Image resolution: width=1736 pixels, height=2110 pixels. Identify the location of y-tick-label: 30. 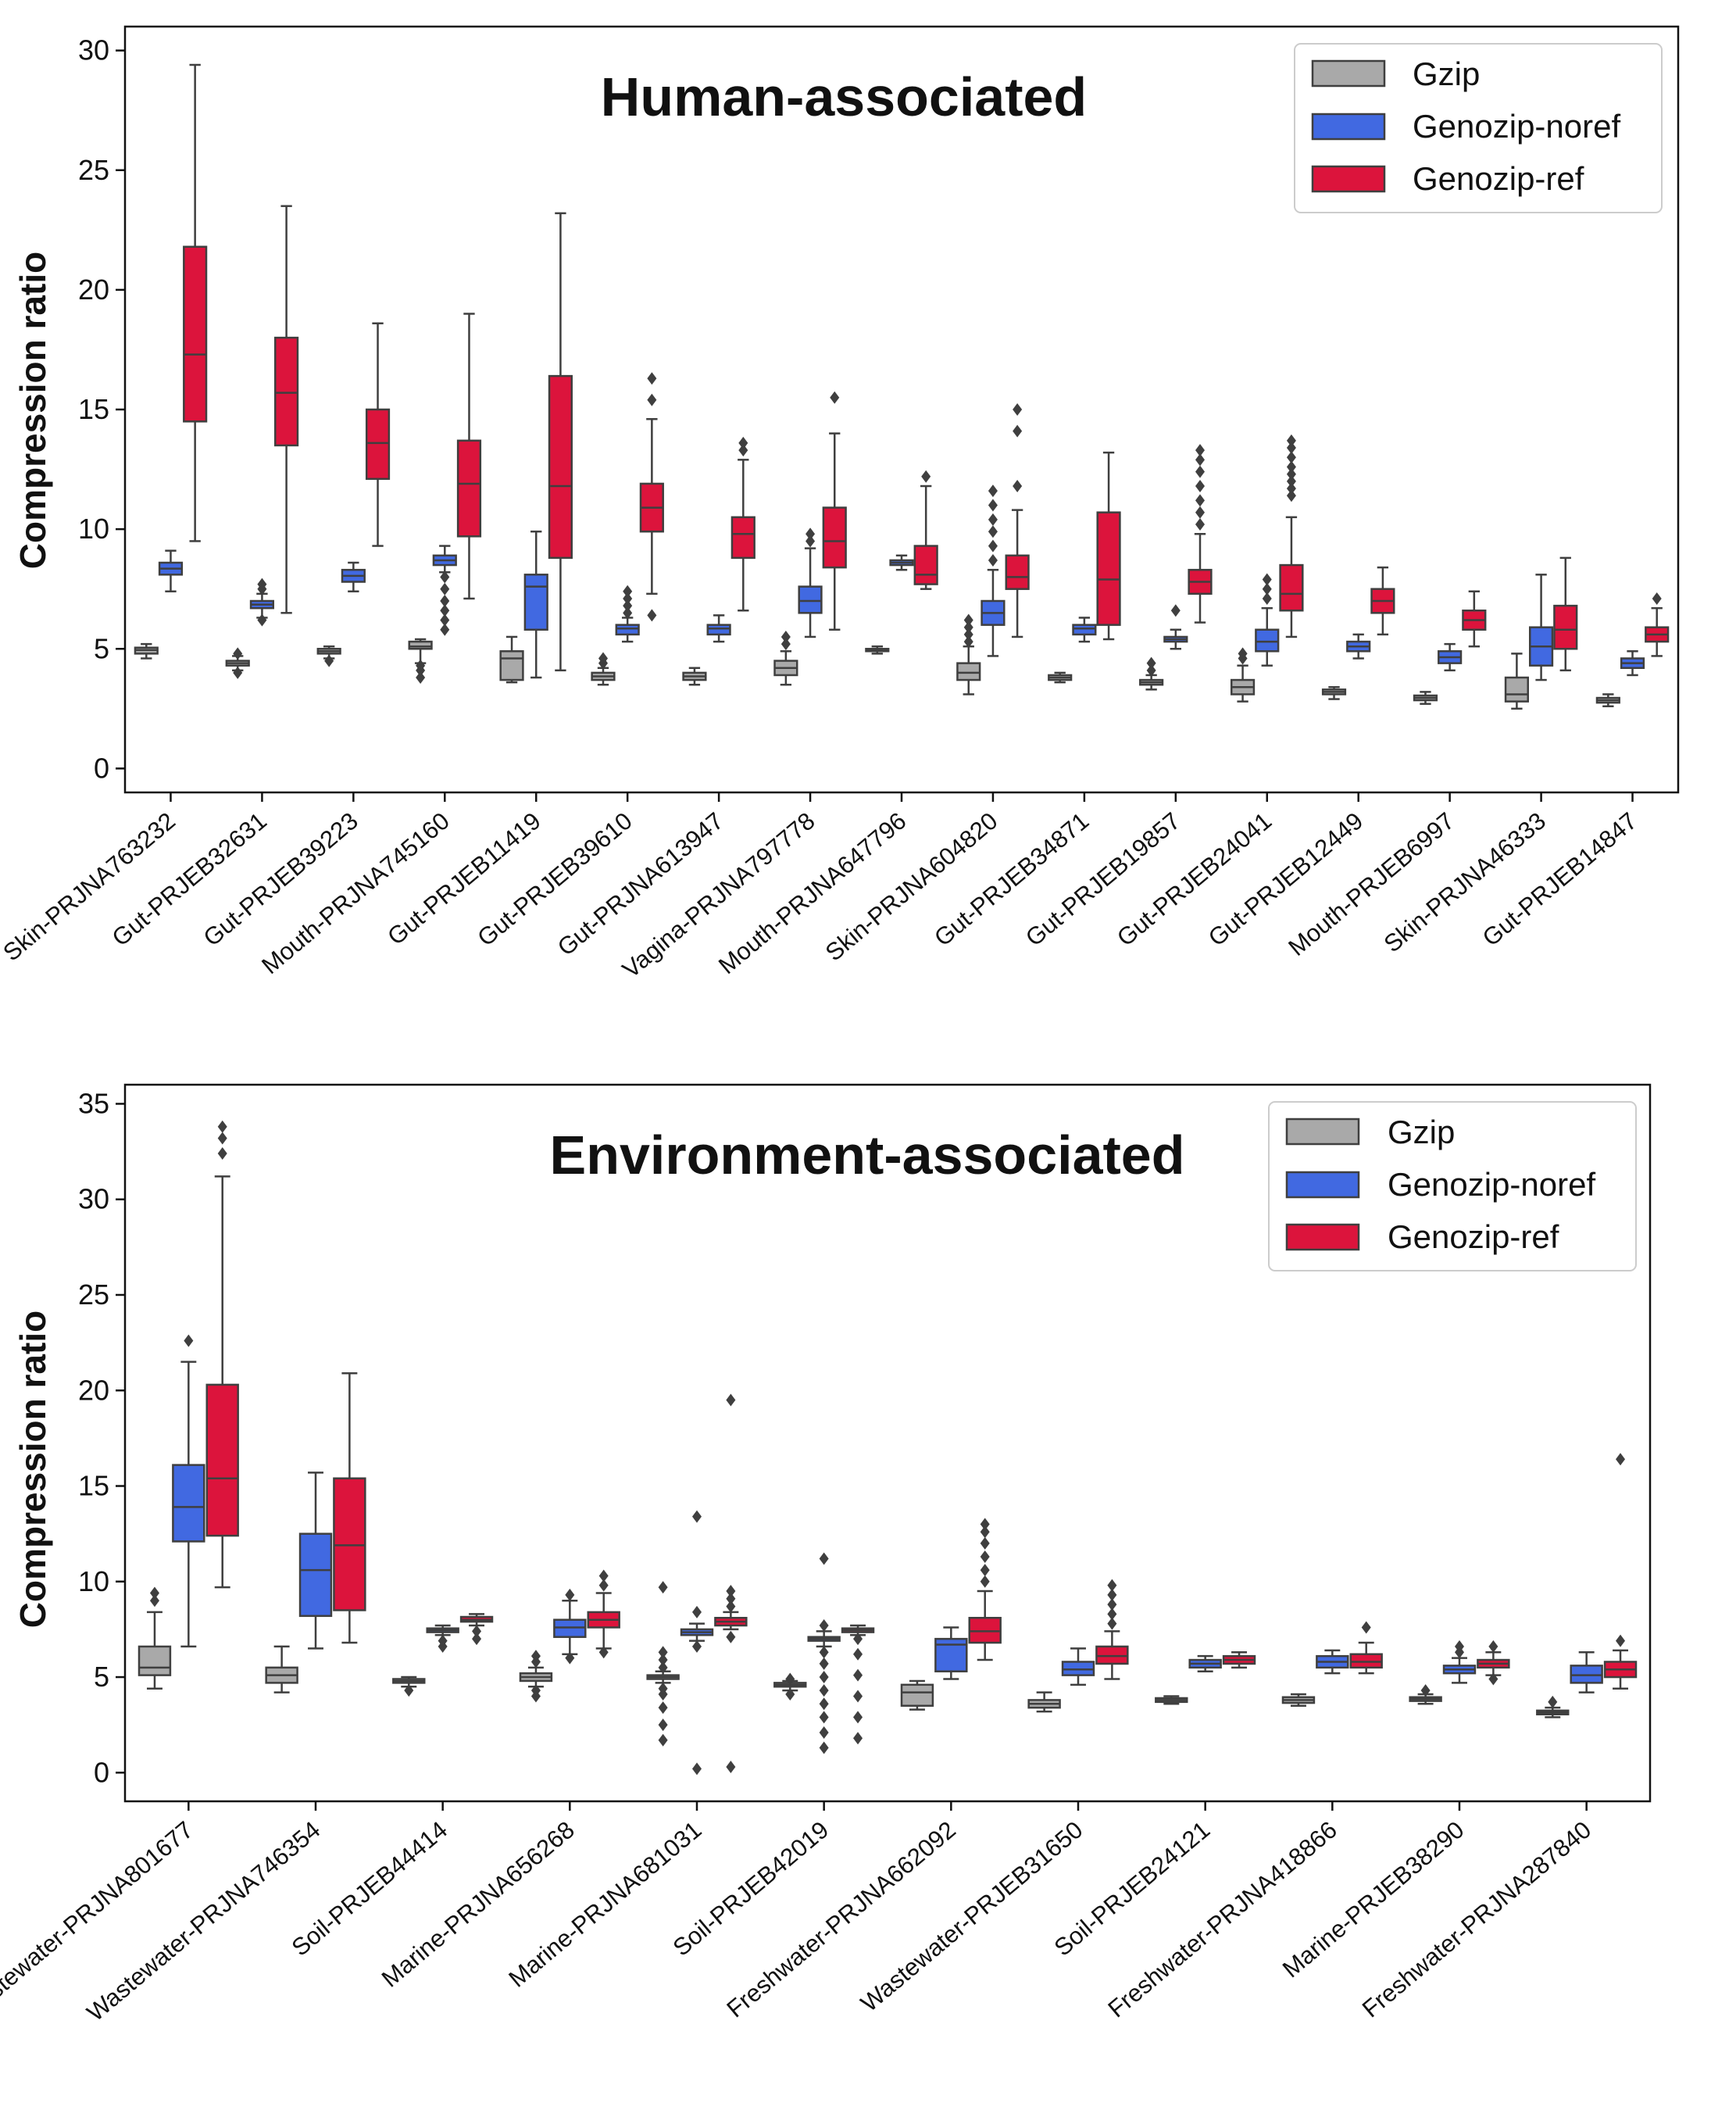
(93, 1199).